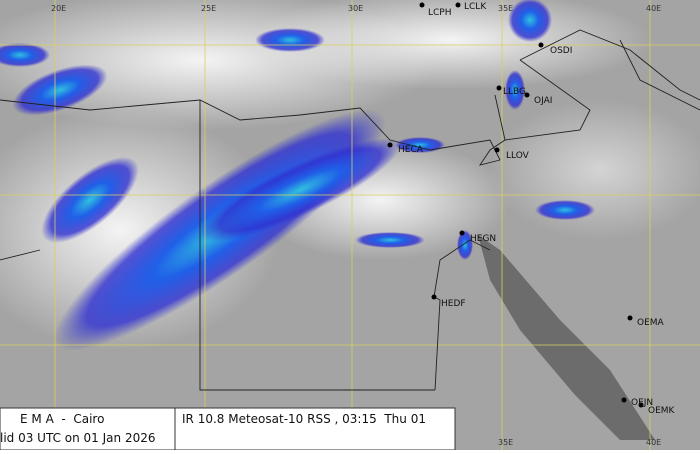 The width and height of the screenshot is (700, 454). Describe the element at coordinates (514, 92) in the screenshot. I see `station-label: LLBG` at that location.